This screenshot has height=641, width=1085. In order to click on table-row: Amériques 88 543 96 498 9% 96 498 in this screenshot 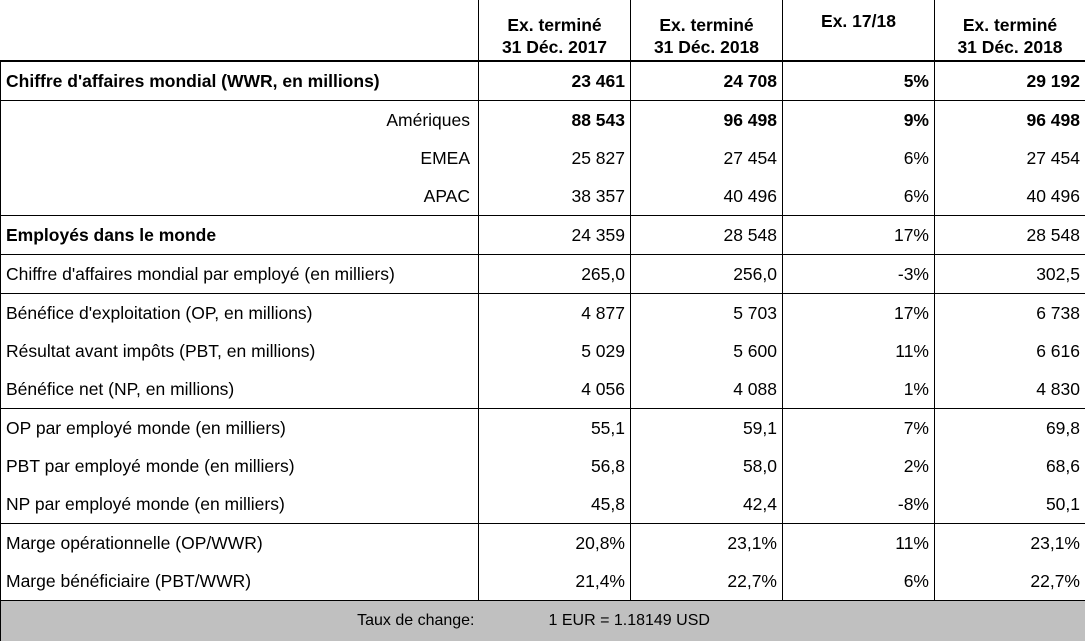, I will do `click(543, 120)`.